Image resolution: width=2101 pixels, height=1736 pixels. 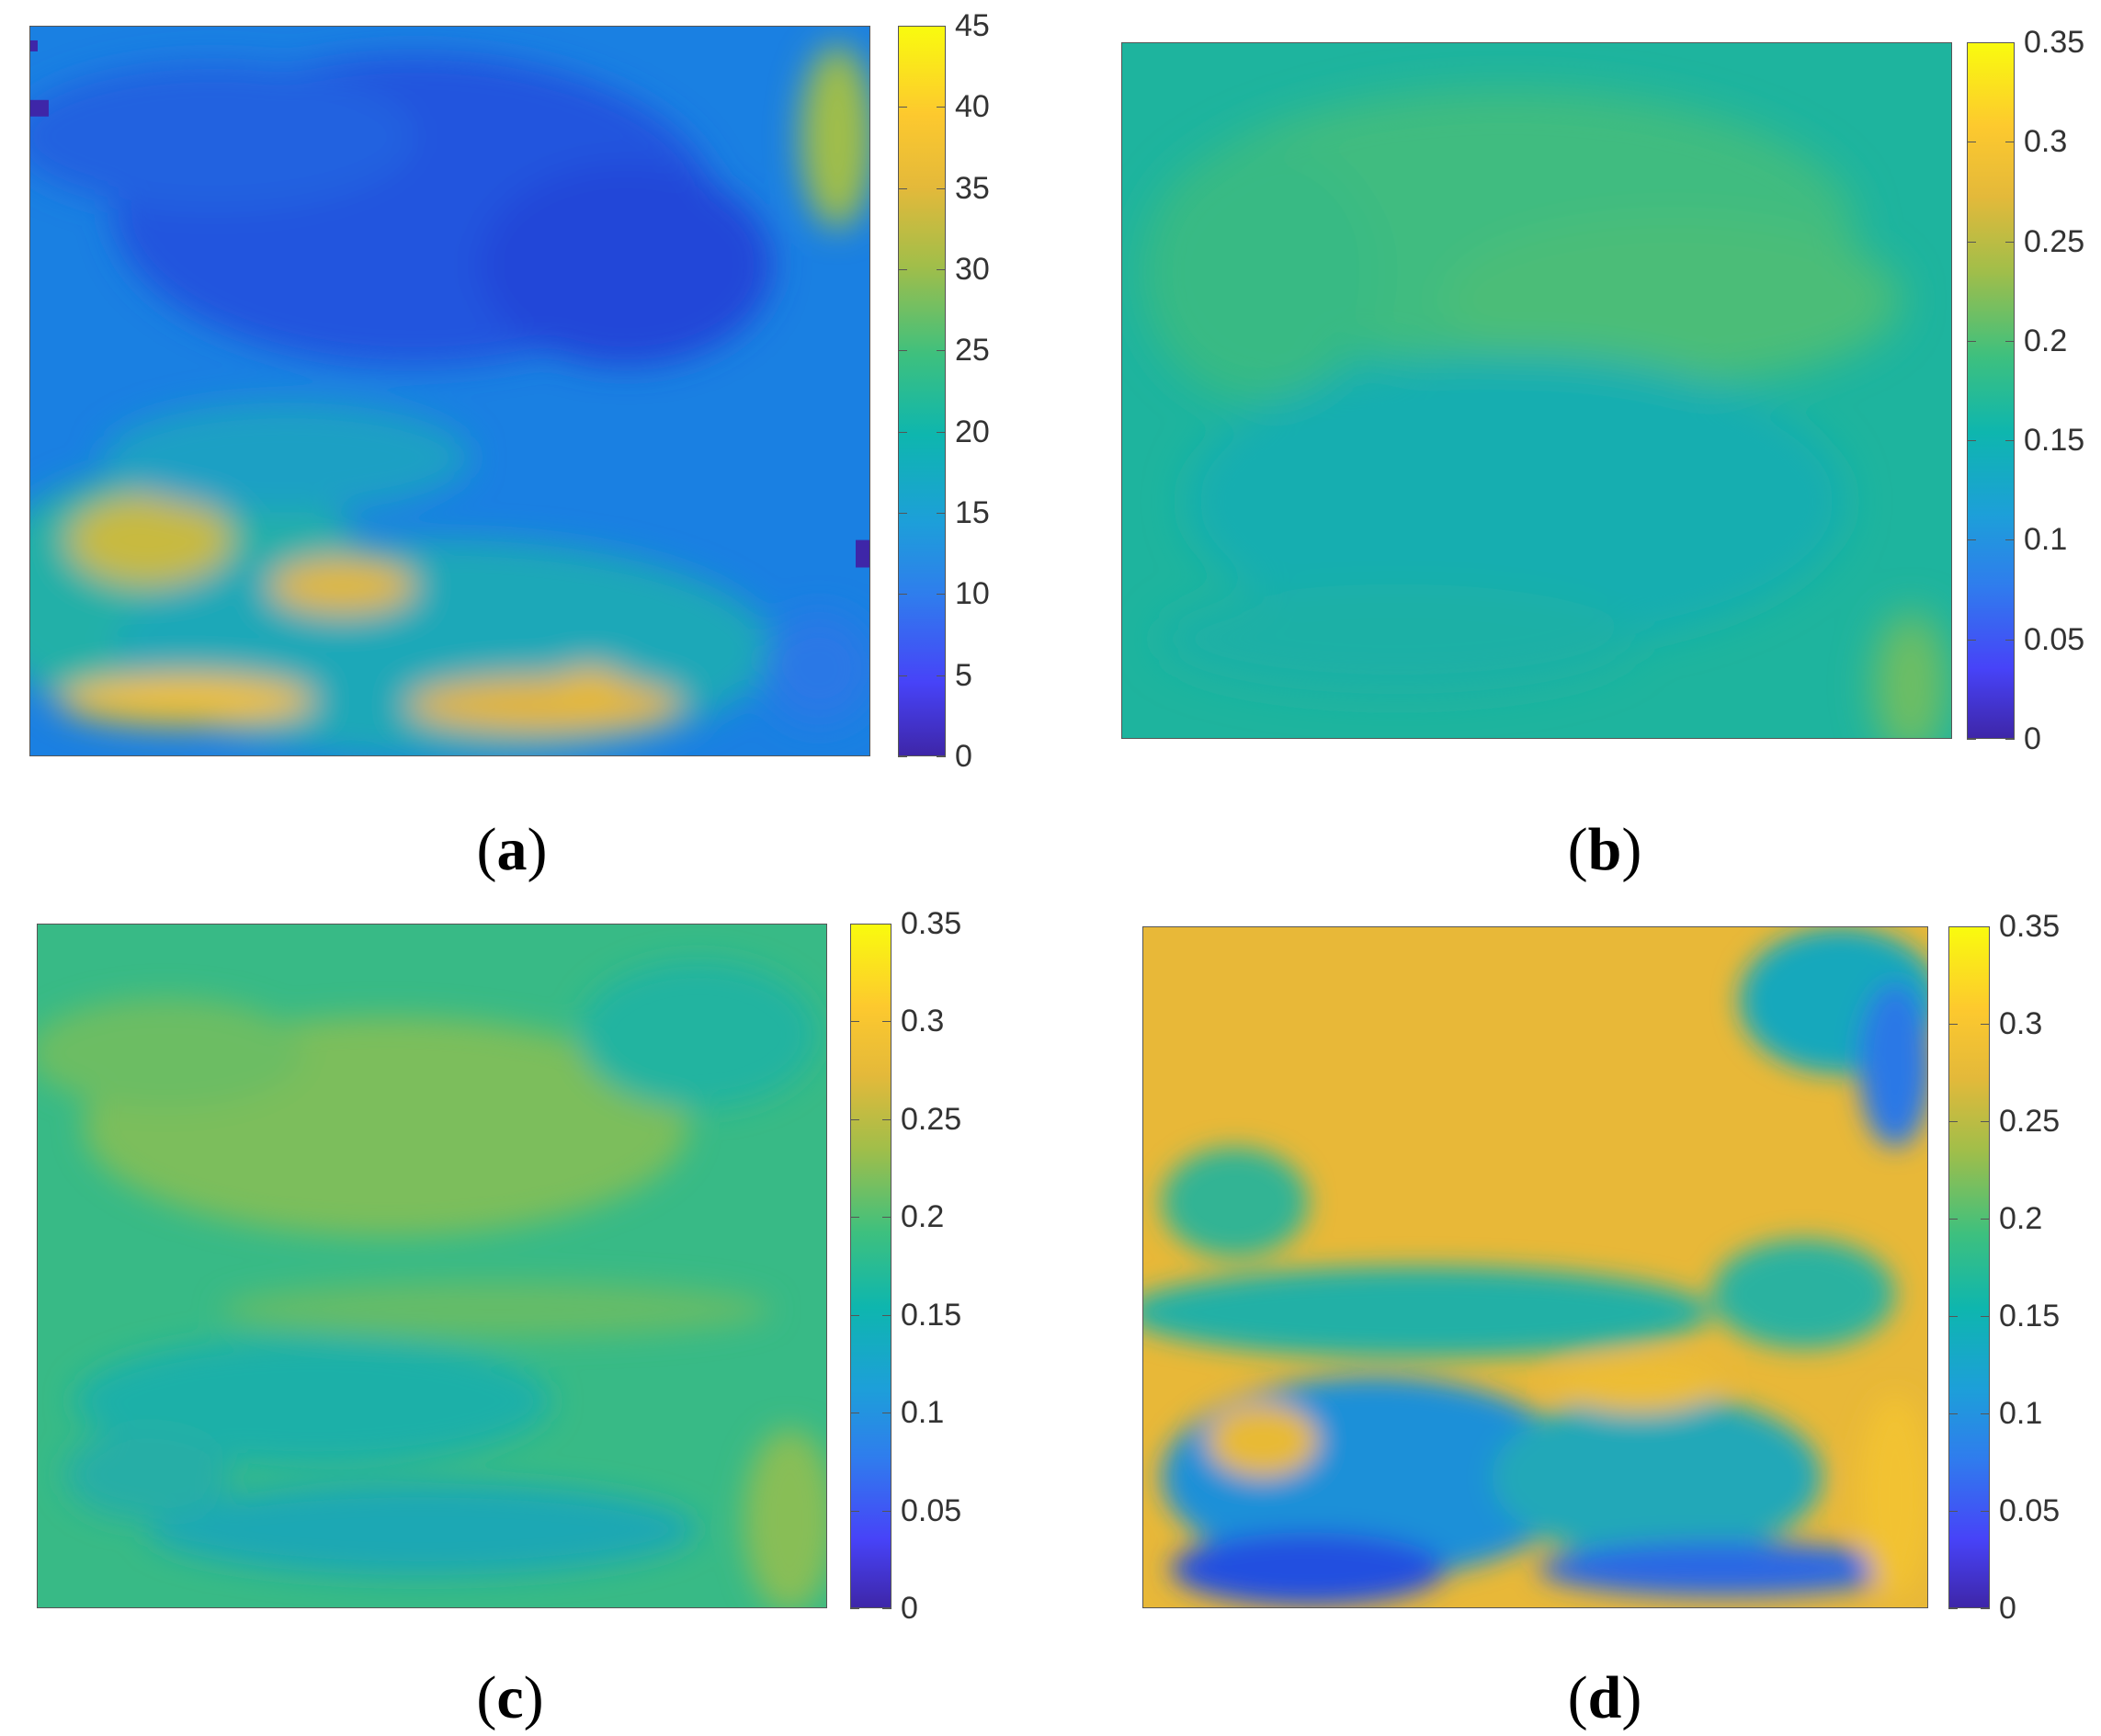 I want to click on caption-a: (a), so click(x=512, y=850).